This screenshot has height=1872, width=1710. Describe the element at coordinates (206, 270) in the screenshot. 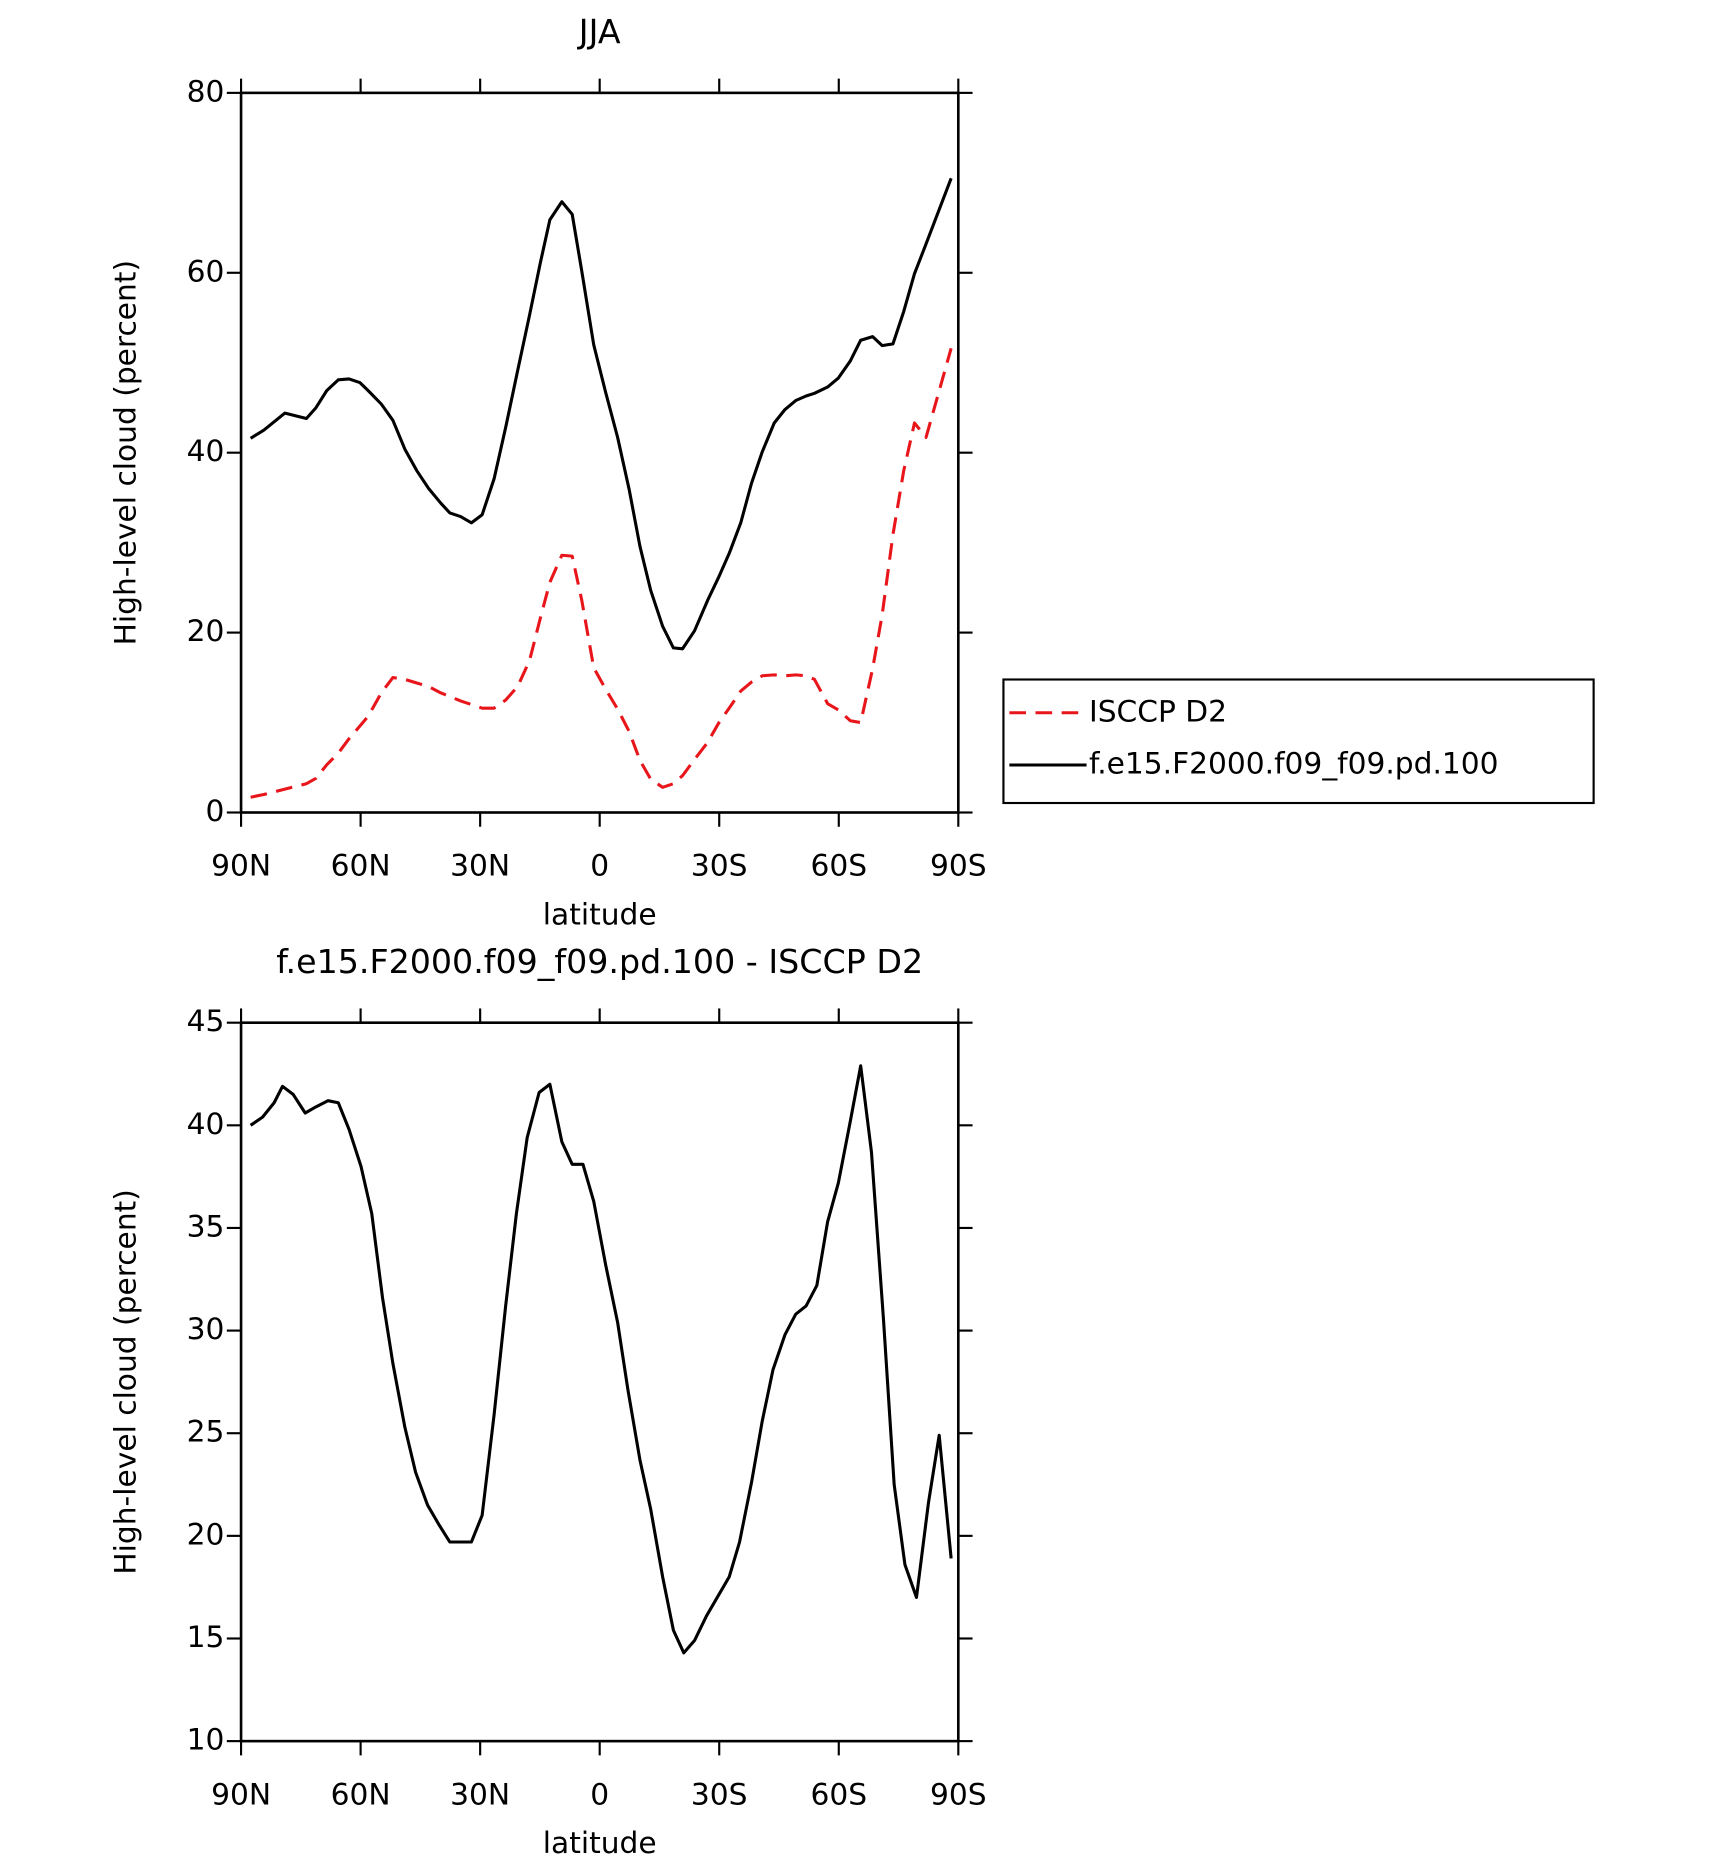

I see `y-tick-label: 60` at that location.